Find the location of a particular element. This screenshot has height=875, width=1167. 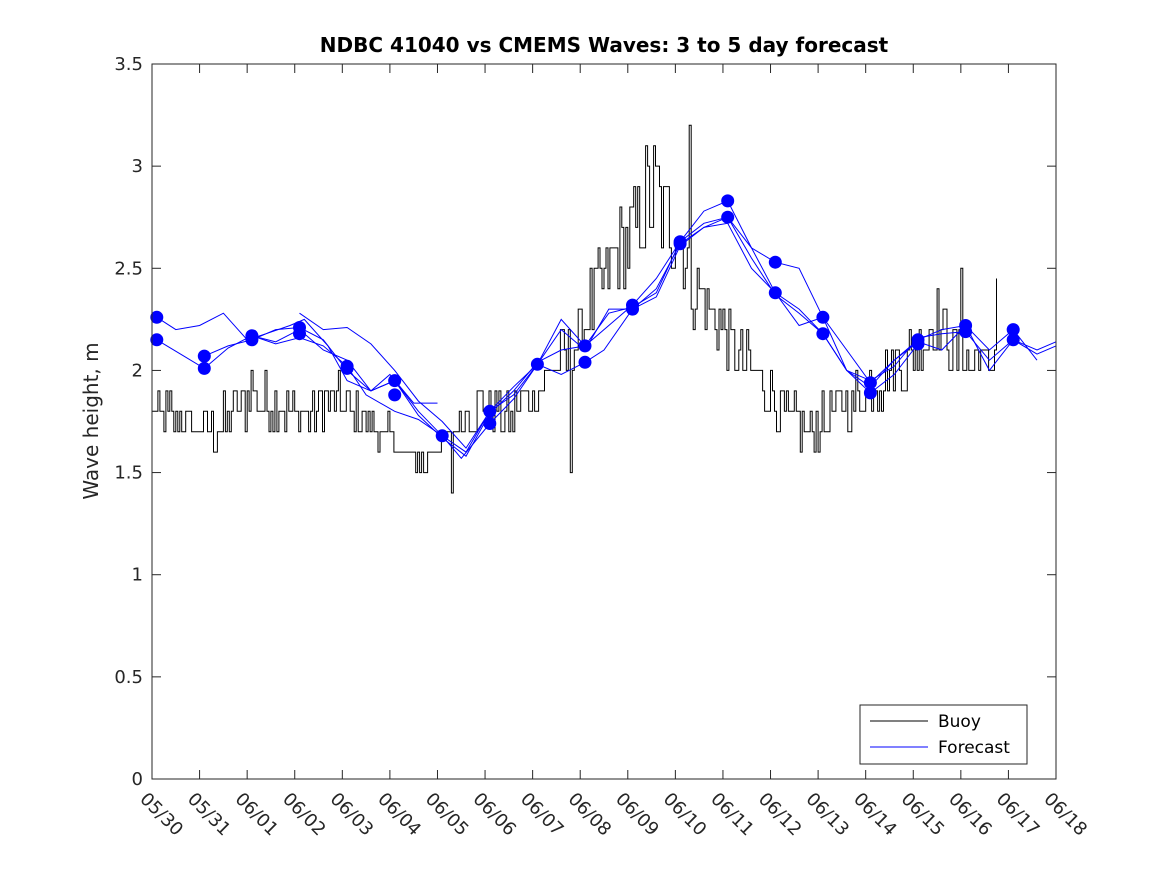

y-tick-label: 2.5 is located at coordinates (128, 268).